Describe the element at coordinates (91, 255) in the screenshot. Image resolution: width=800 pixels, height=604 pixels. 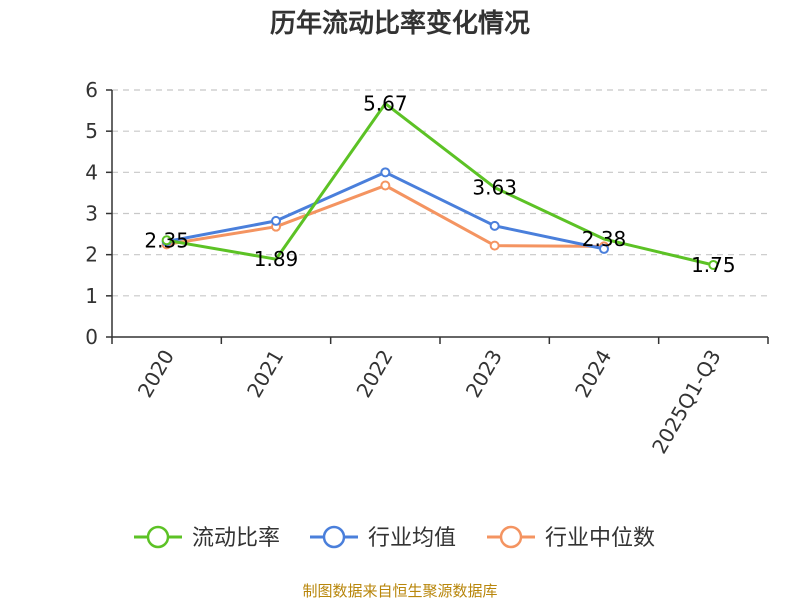
I see `y-tick-label: 2` at that location.